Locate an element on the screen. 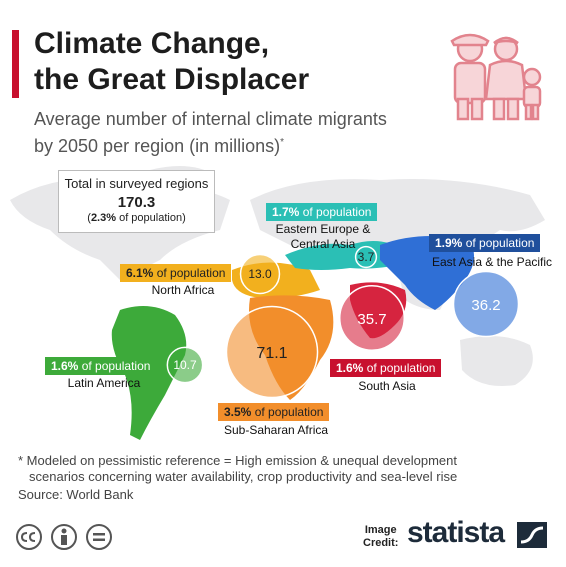 Image resolution: width=566 pixels, height=567 pixels. pct-label-south-asia: 1.6% of population is located at coordinates (386, 368).